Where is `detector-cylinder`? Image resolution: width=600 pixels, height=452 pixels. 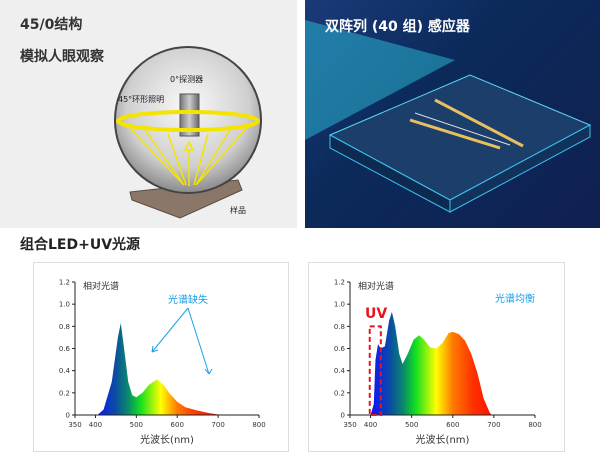 detector-cylinder is located at coordinates (189, 115).